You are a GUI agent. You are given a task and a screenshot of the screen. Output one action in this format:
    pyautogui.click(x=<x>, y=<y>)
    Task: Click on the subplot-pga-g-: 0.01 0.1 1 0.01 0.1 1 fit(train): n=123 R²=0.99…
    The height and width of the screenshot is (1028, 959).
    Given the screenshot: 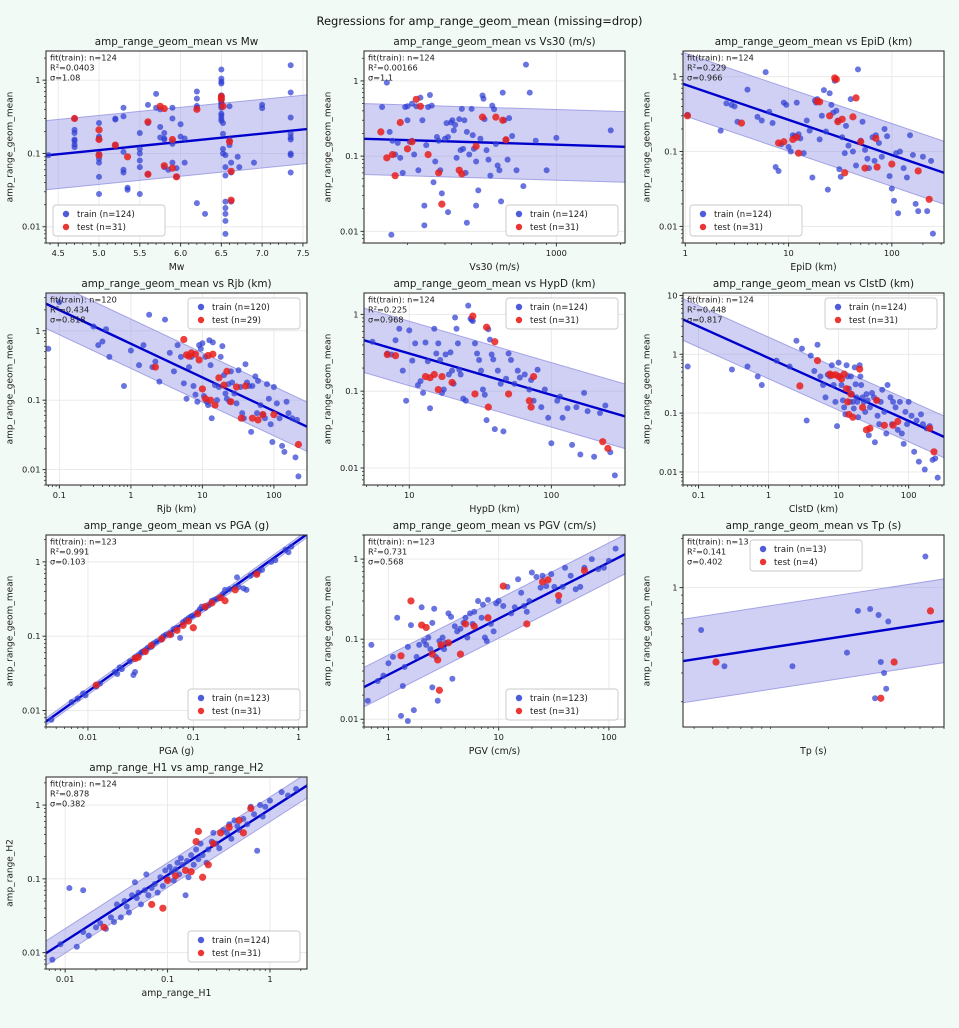 What is the action you would take?
    pyautogui.click(x=161, y=639)
    